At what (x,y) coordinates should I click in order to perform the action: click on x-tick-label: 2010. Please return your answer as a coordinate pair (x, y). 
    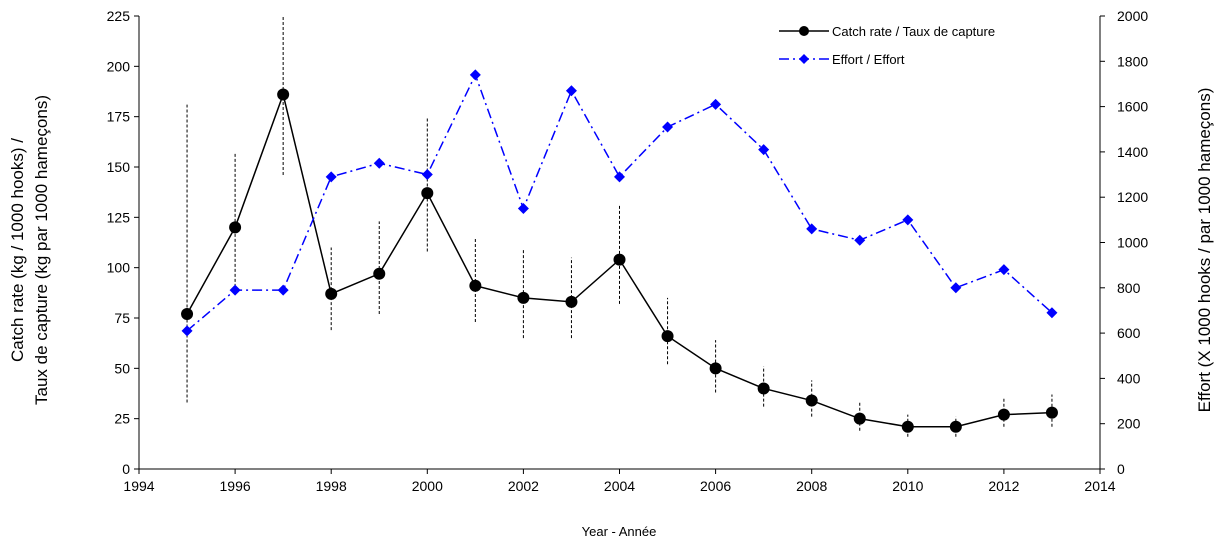
    Looking at the image, I should click on (907, 486).